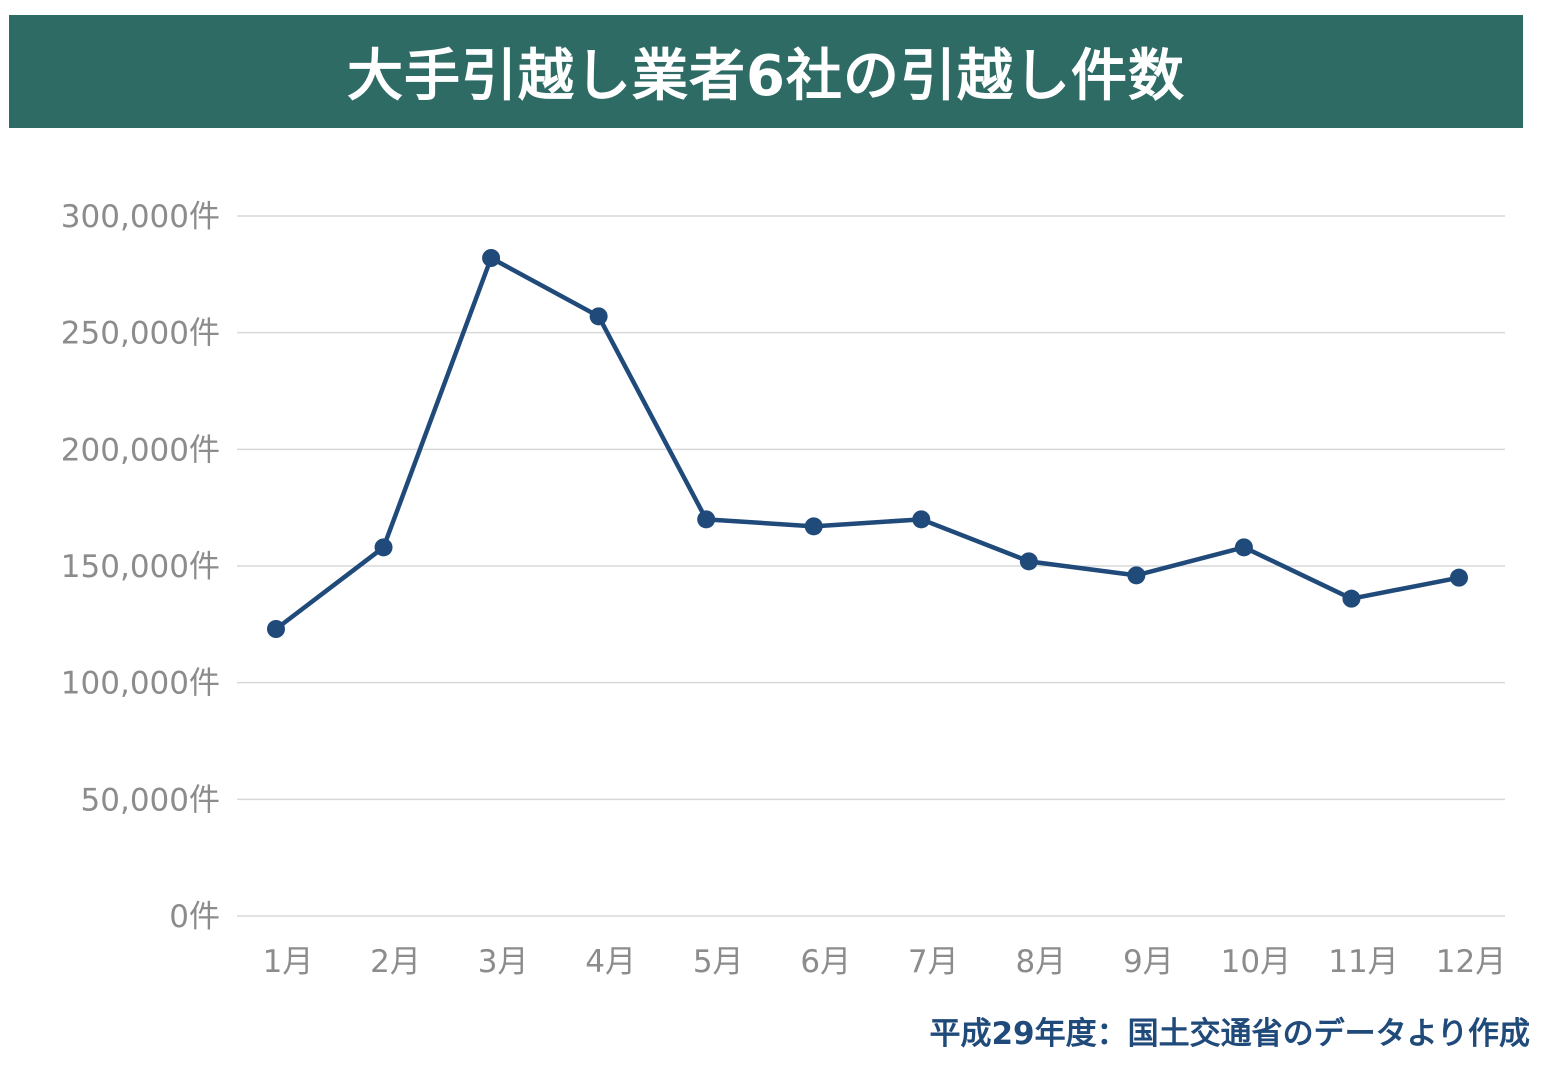 Image resolution: width=1548 pixels, height=1072 pixels. What do you see at coordinates (1229, 1034) in the screenshot?
I see `source-note: 平成29年度：国土交通省のデータより作成` at bounding box center [1229, 1034].